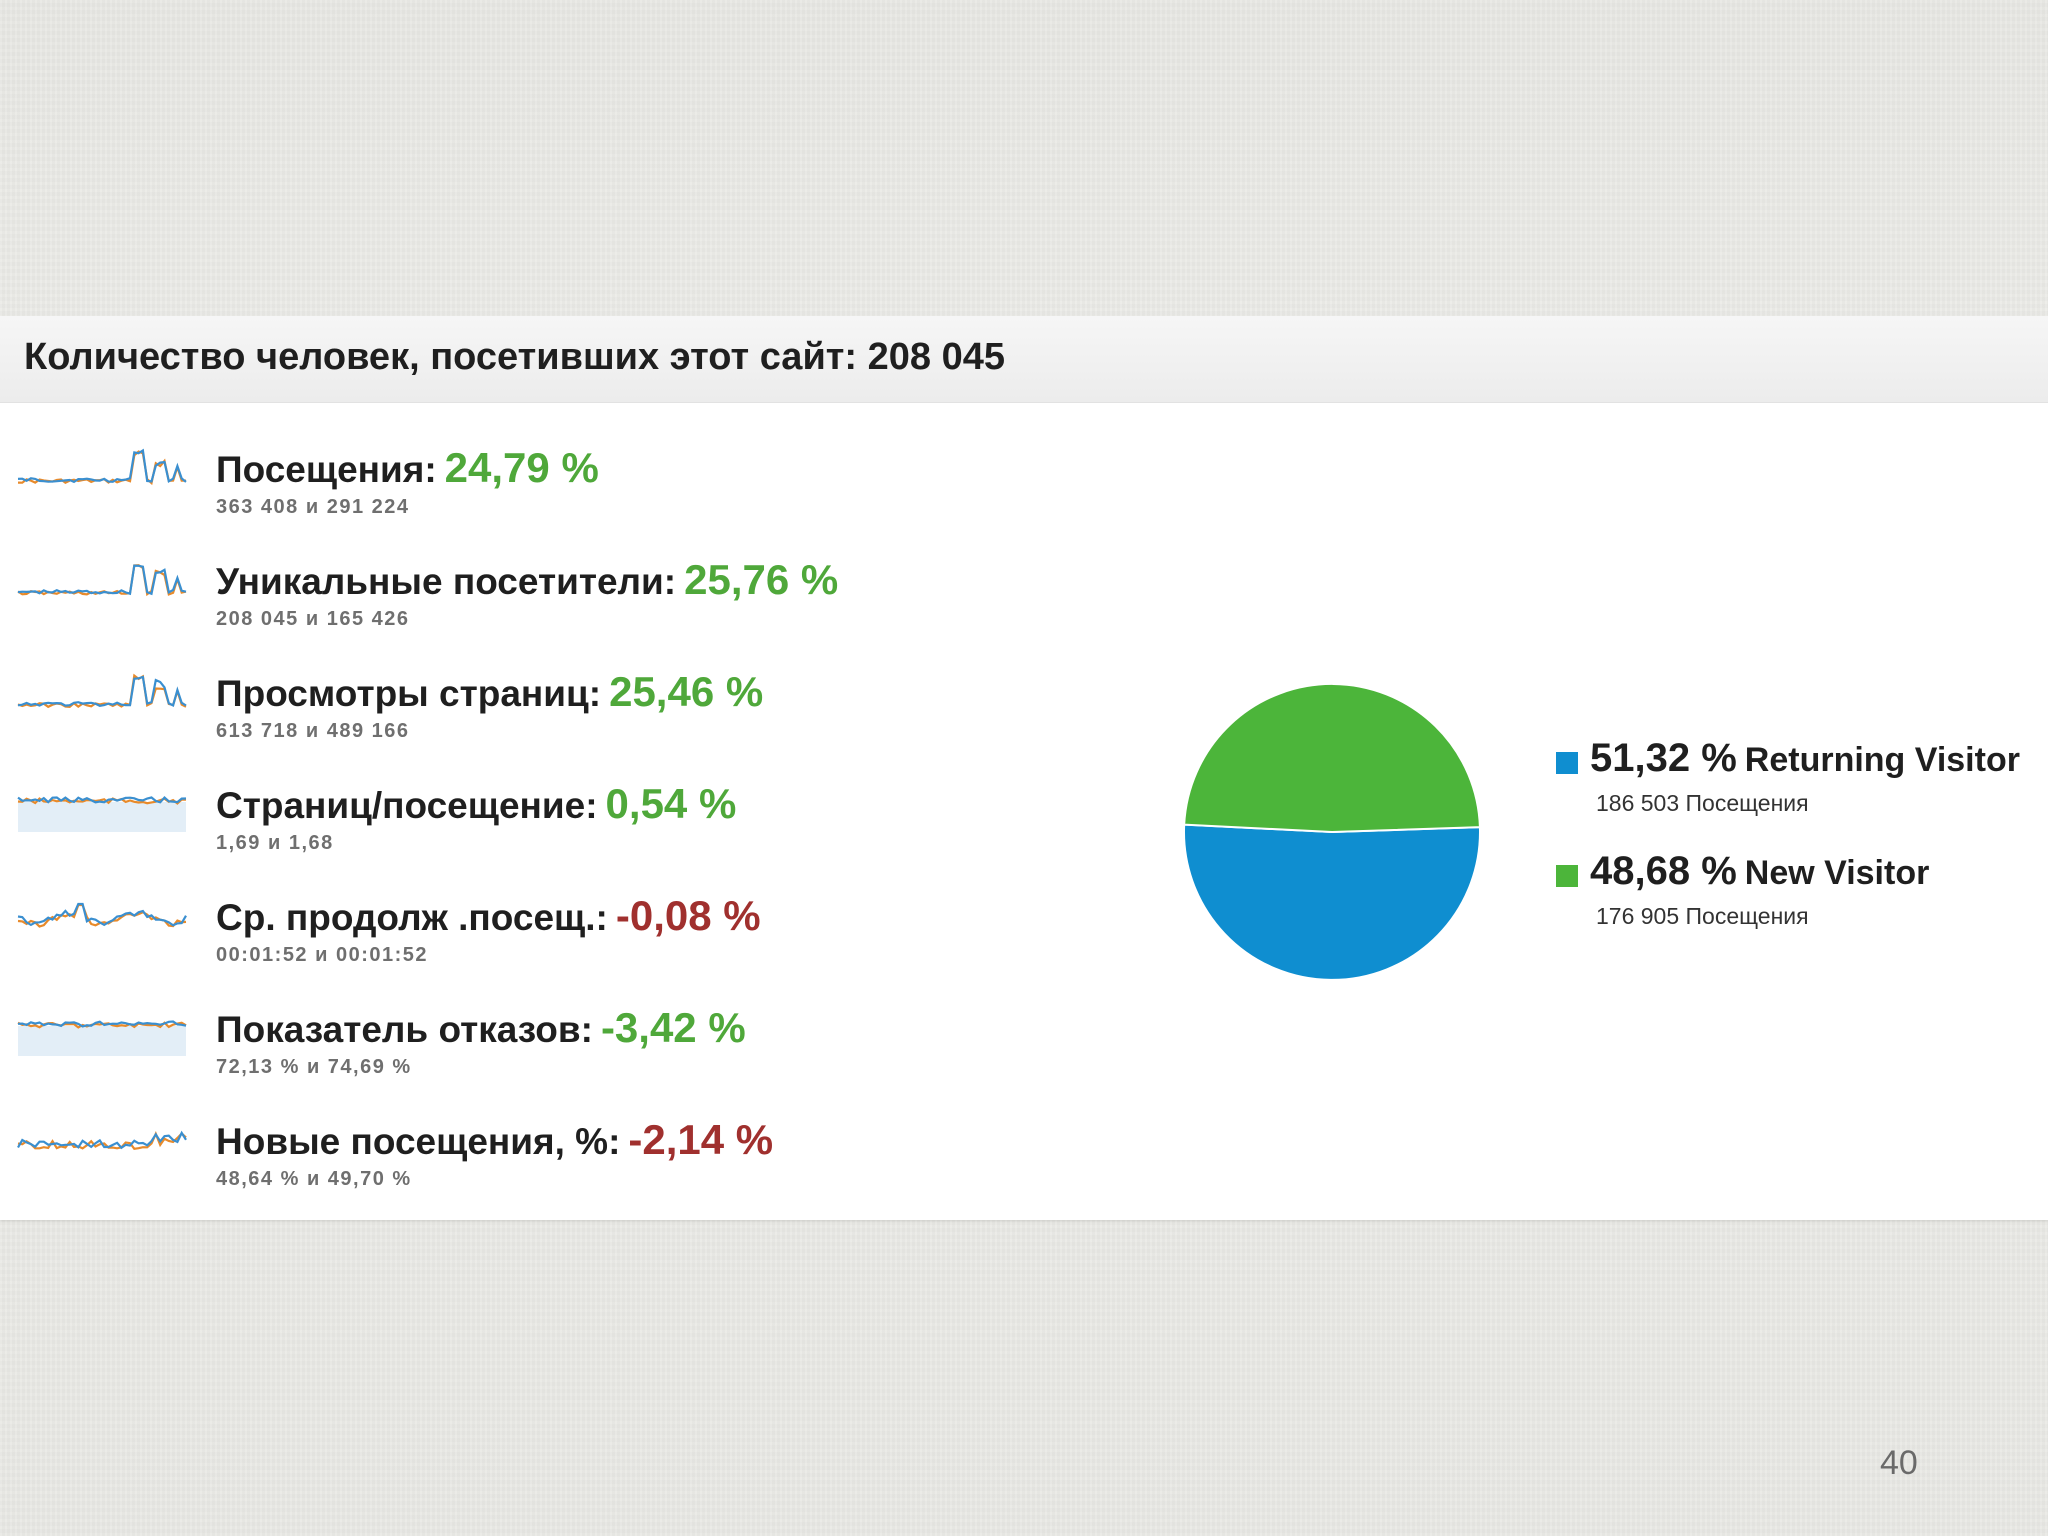 The image size is (2048, 1536). What do you see at coordinates (500, 828) in the screenshot?
I see `metric-row-pages-per-visit: Страниц/посещение: 0,54 % 1,69 и 1,68` at bounding box center [500, 828].